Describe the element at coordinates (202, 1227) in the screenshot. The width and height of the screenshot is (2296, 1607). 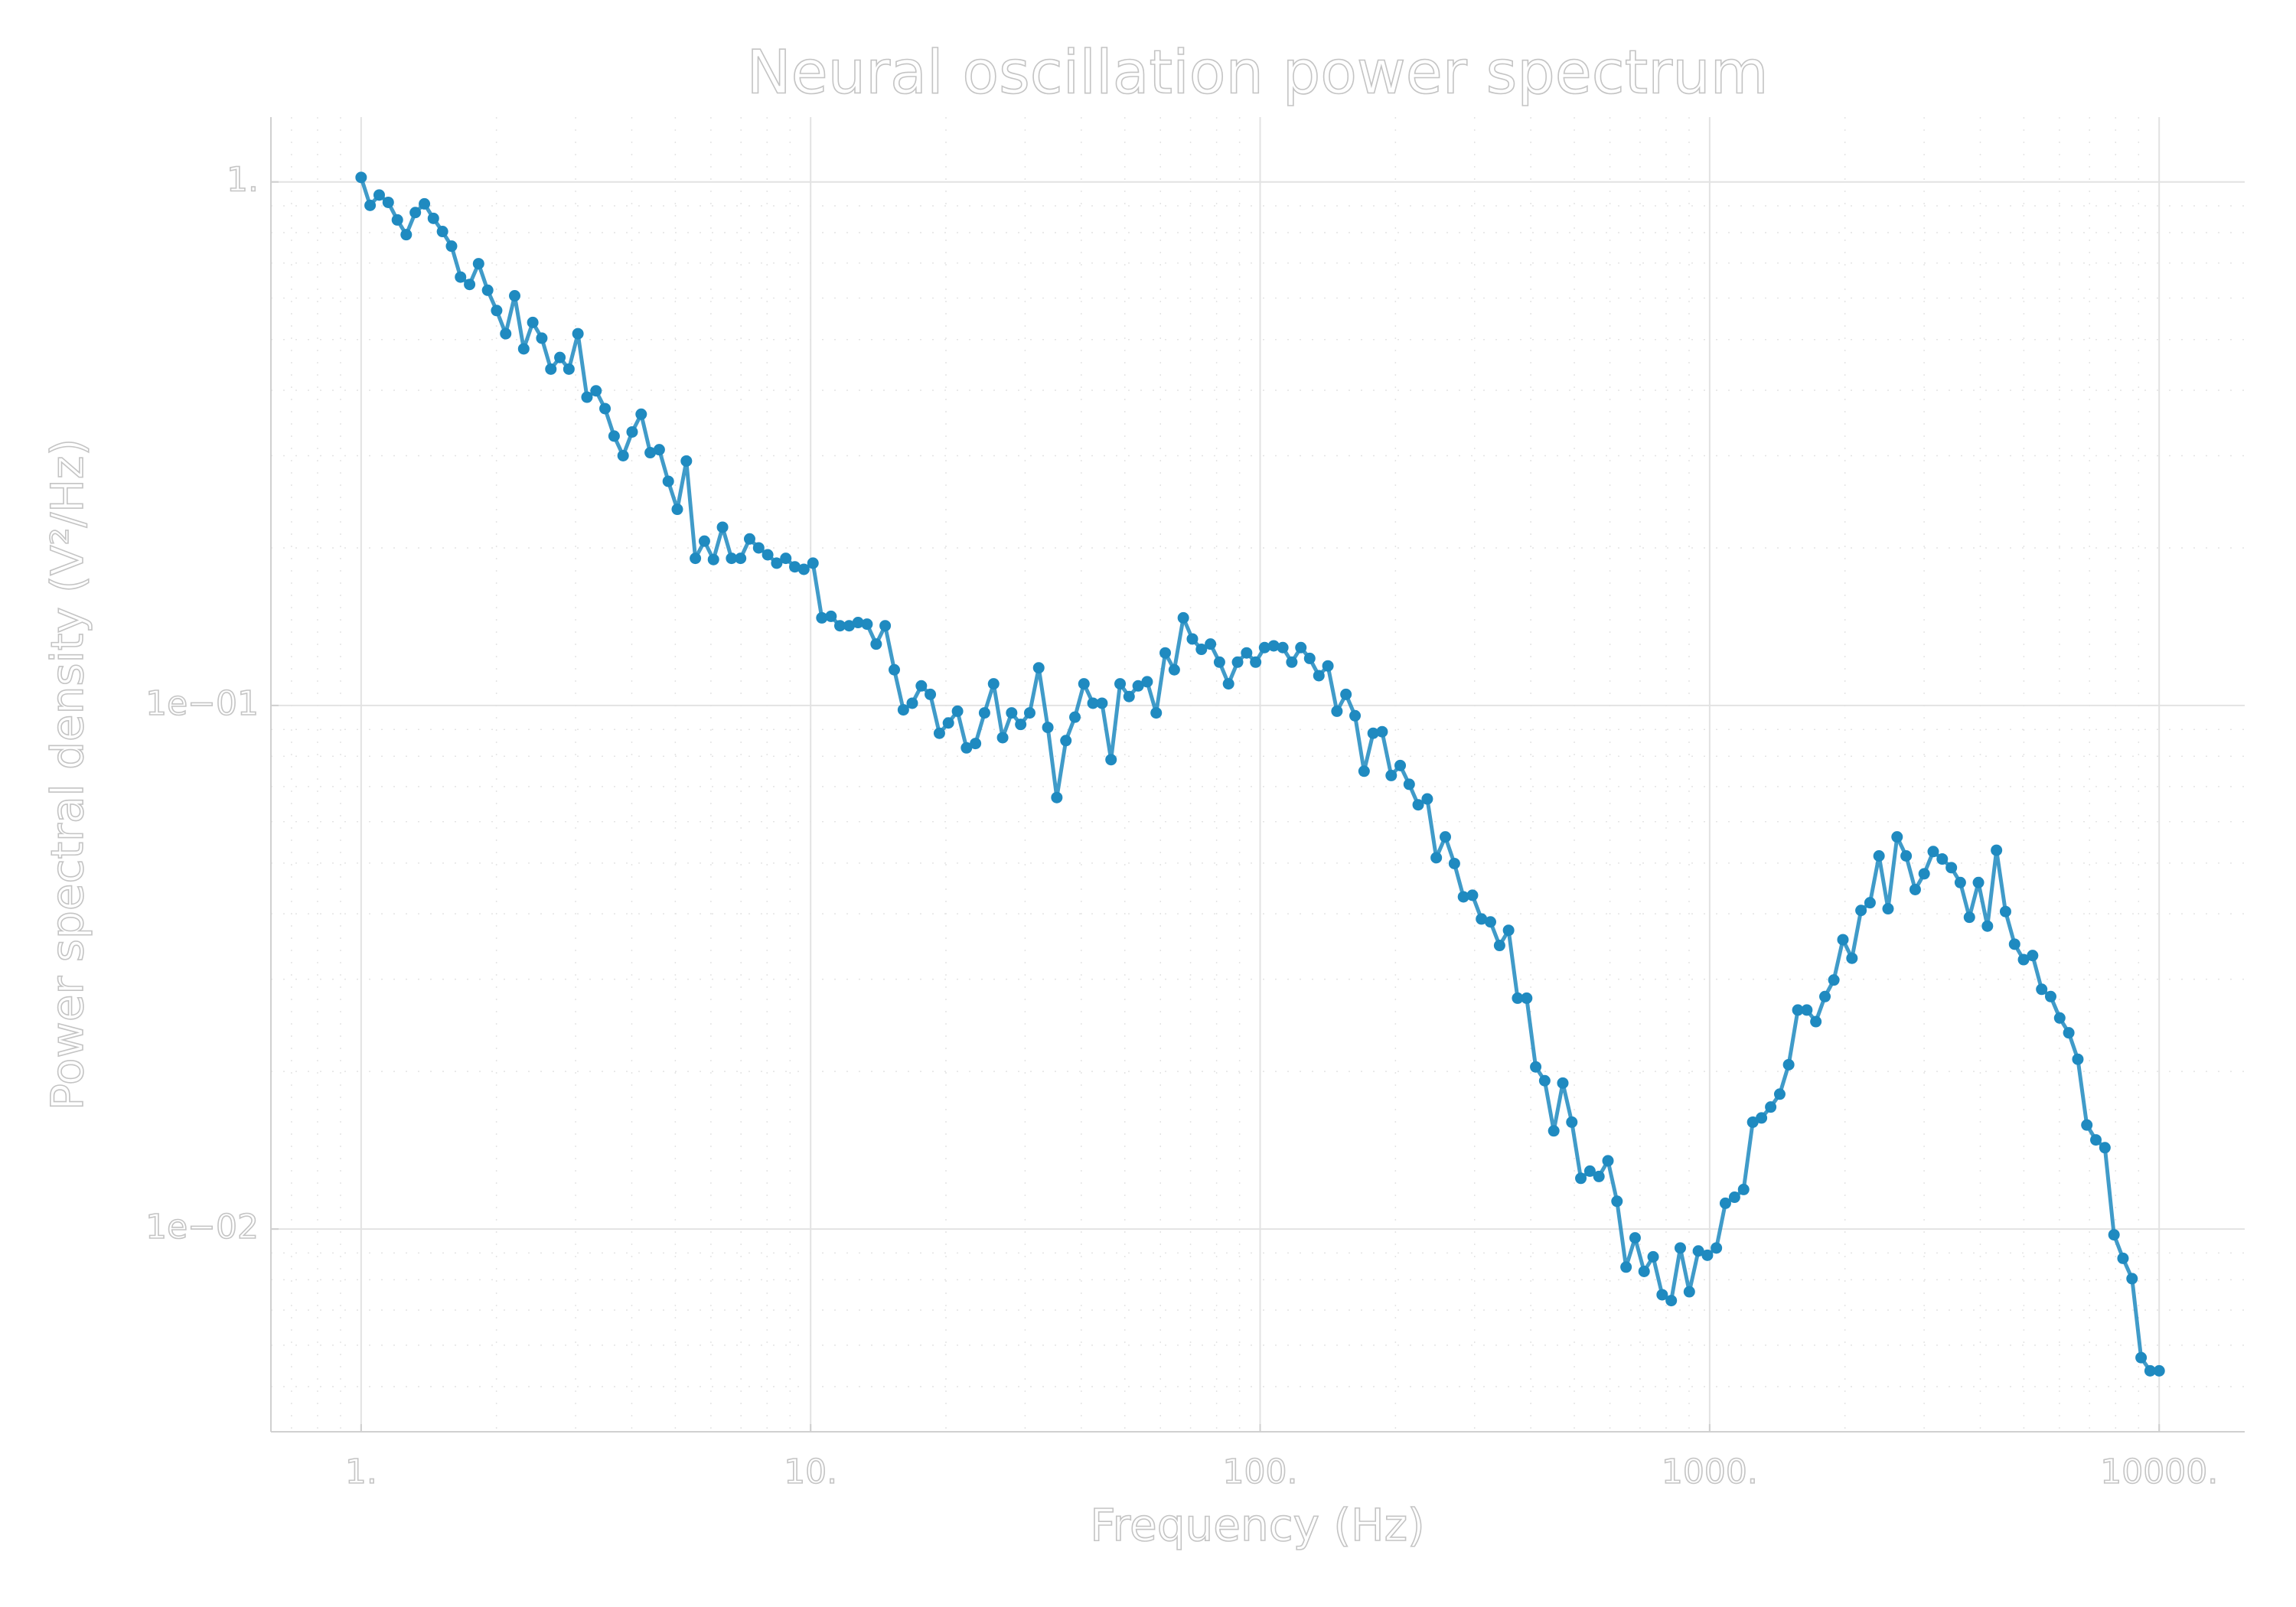
I see `y-tick-label: 1e−02` at that location.